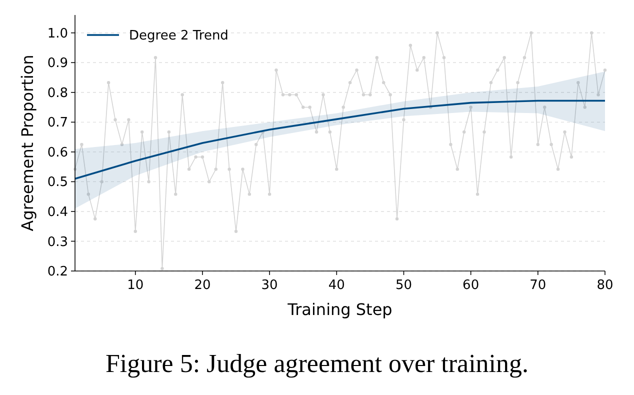 The height and width of the screenshot is (395, 634). Describe the element at coordinates (57, 212) in the screenshot. I see `y-tick-label: 0.4` at that location.